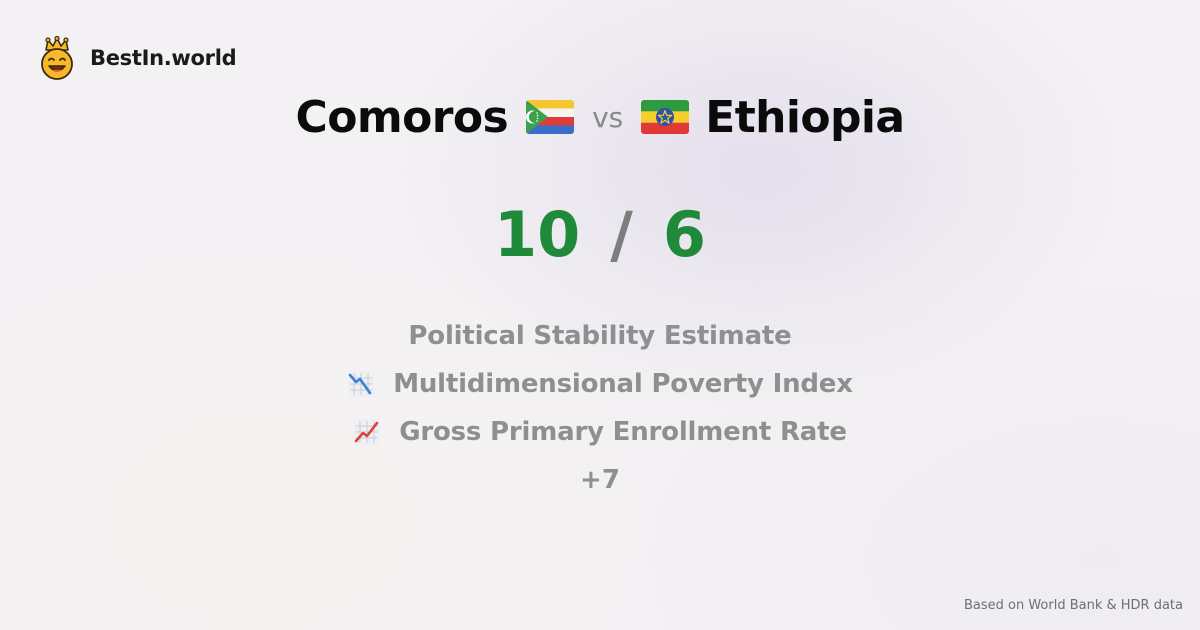 The height and width of the screenshot is (630, 1200). I want to click on vs-label: vs, so click(608, 117).